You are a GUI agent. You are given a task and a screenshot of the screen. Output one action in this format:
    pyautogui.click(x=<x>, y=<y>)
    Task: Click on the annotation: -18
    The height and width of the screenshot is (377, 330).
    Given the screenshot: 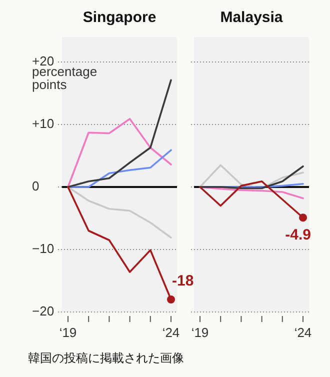 What is the action you would take?
    pyautogui.click(x=183, y=281)
    